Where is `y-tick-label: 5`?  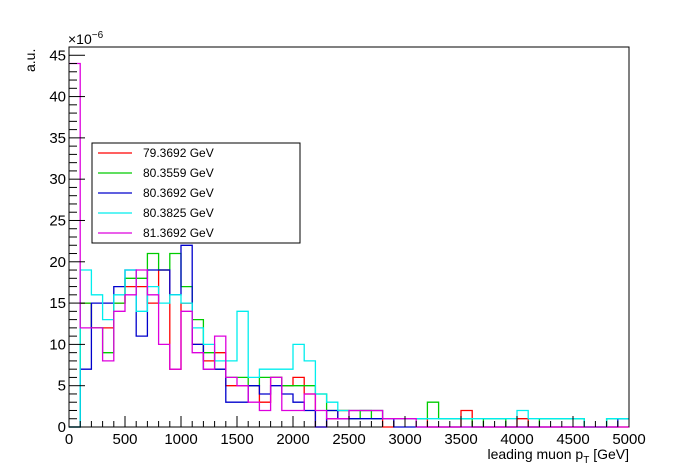 y-tick-label: 5 is located at coordinates (62, 386).